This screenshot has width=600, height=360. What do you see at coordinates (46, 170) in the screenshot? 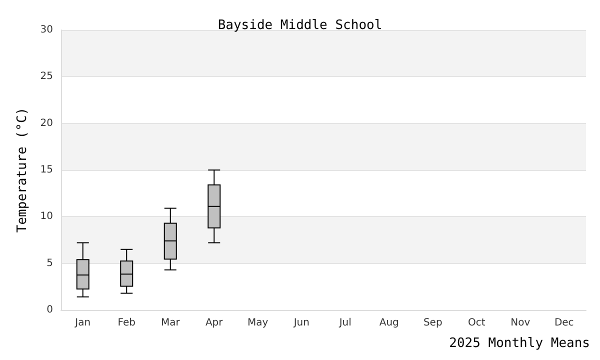
I see `y-tick-label: 15` at bounding box center [46, 170].